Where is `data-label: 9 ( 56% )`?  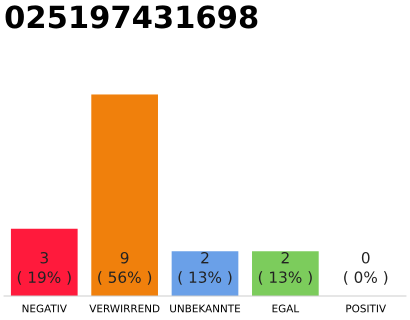
data-label: 9 ( 56% ) is located at coordinates (125, 268).